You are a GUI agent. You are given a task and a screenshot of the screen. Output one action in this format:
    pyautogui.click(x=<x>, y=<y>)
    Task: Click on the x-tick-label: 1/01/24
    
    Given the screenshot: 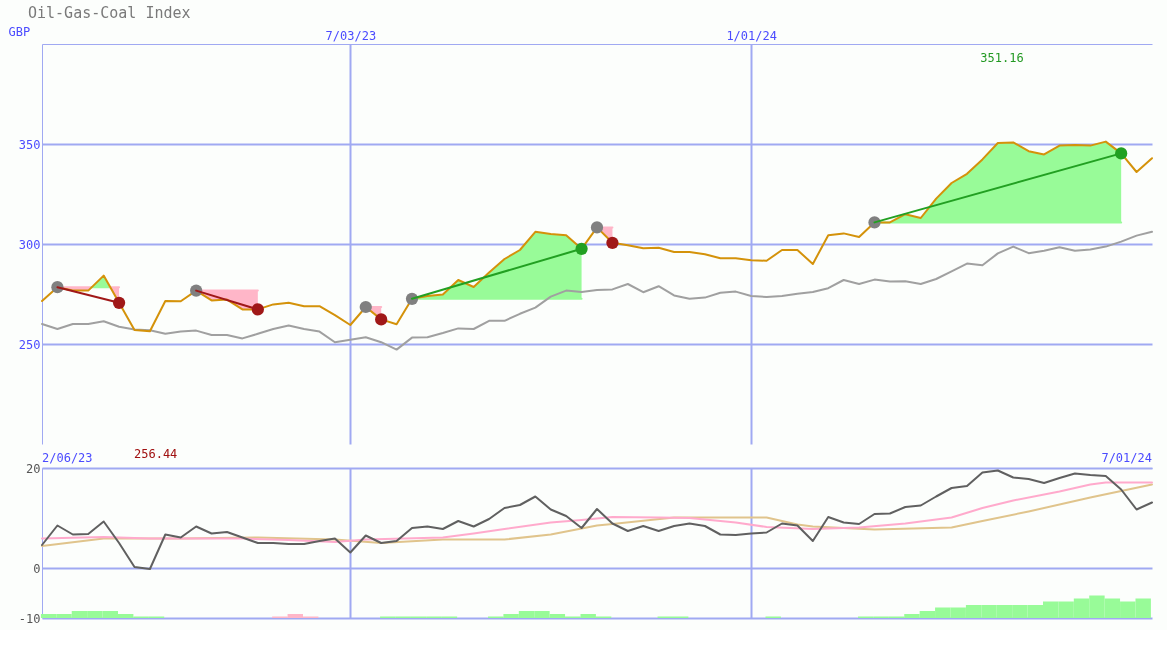 What is the action you would take?
    pyautogui.click(x=751, y=35)
    